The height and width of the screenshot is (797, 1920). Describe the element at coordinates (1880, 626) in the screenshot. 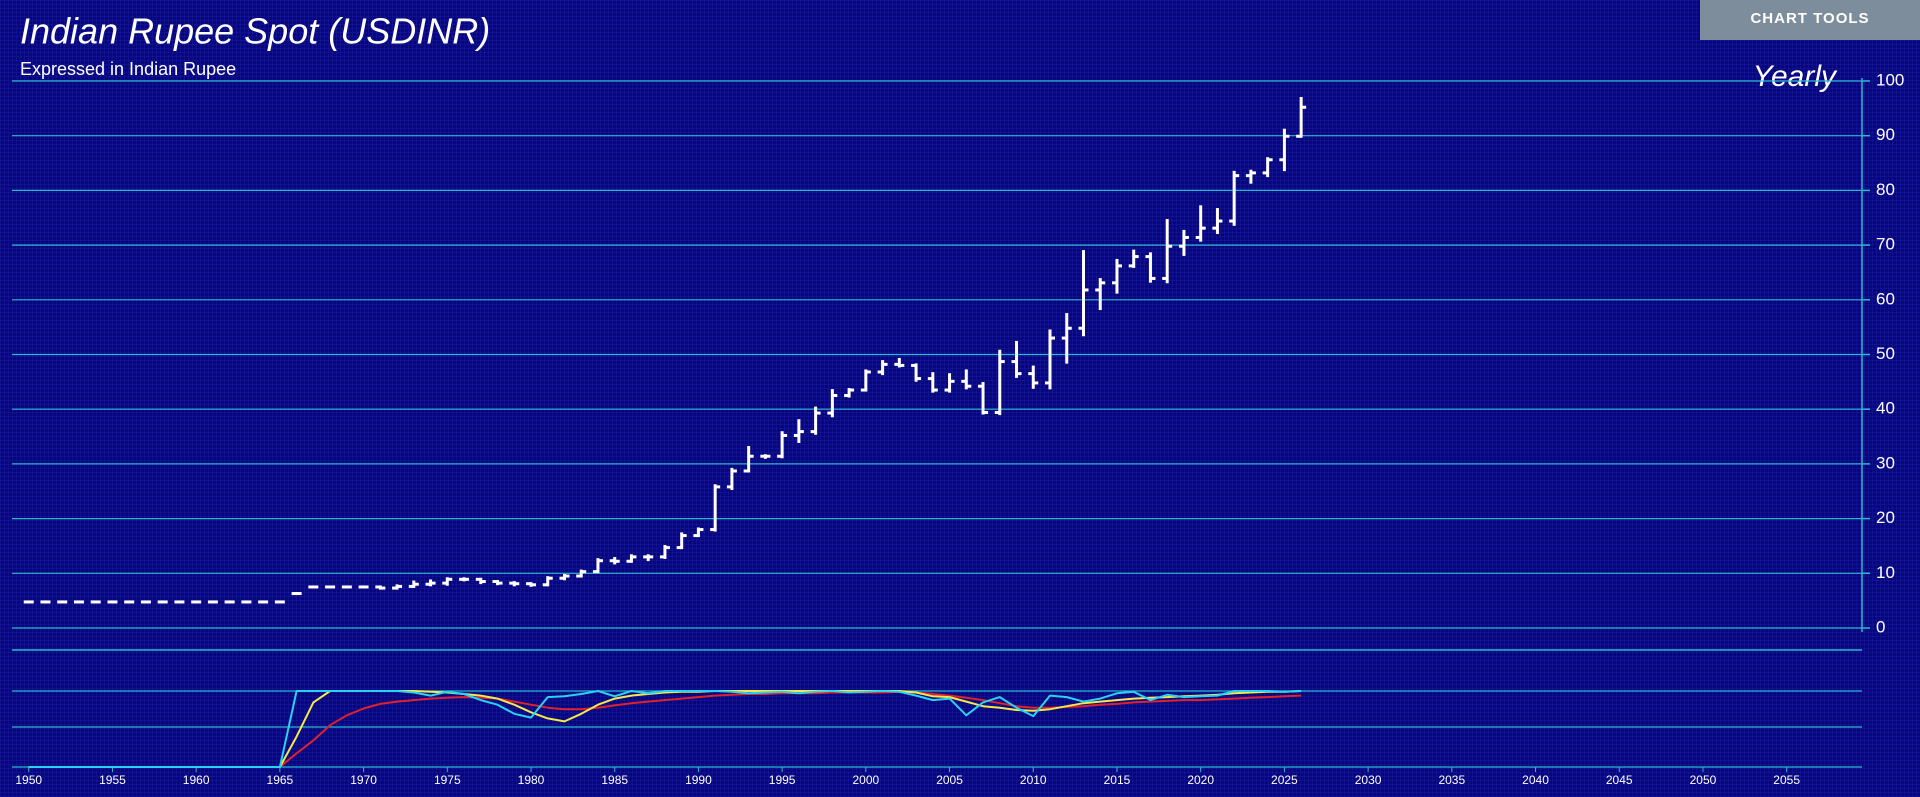

I see `y-tick-label: 0` at that location.